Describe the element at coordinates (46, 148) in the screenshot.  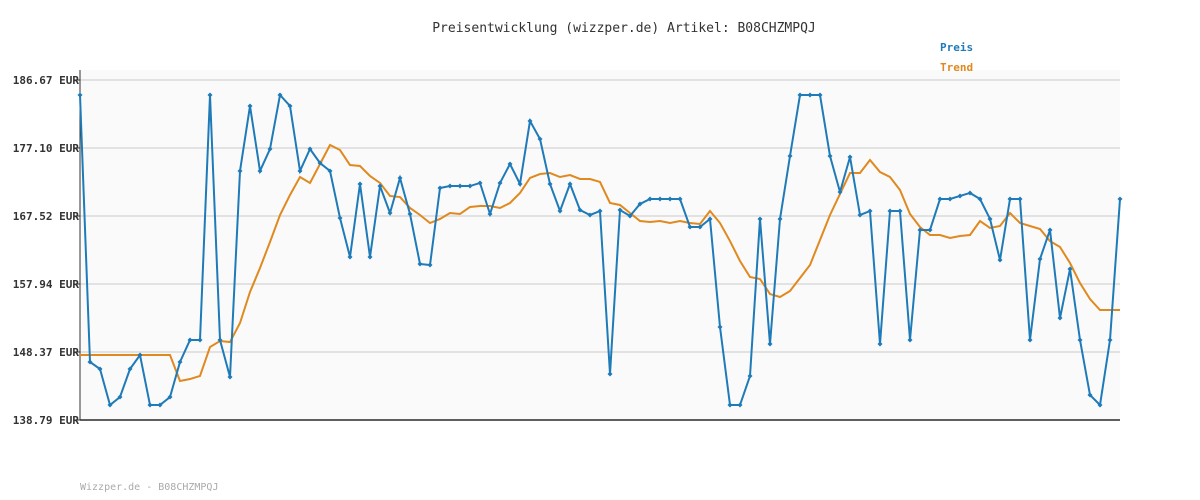
I see `y-tick-label: 177.10 EUR` at that location.